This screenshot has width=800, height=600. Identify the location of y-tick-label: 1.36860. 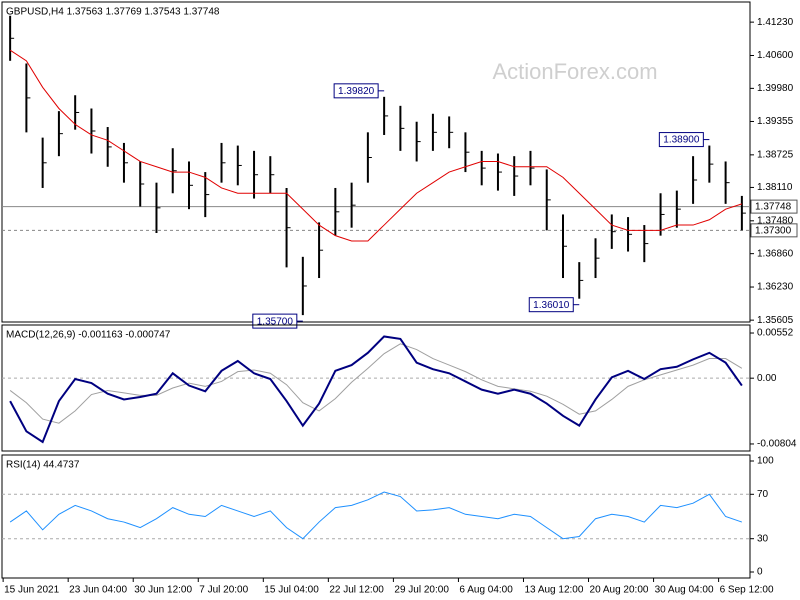
(775, 253).